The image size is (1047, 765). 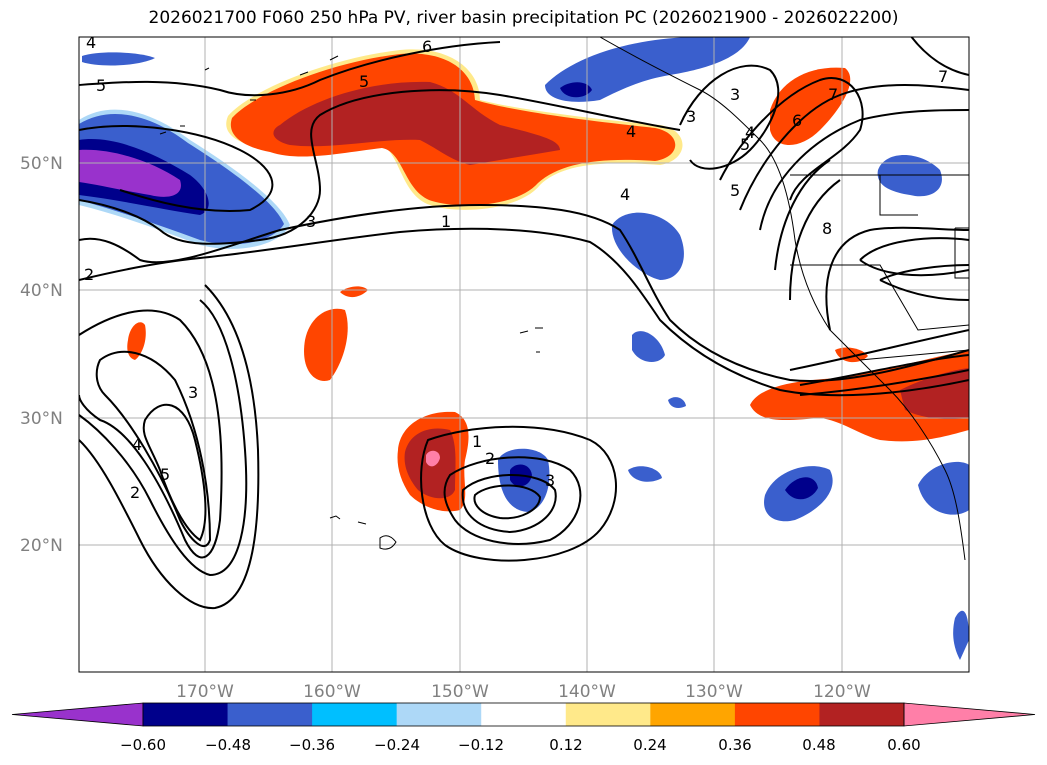 I want to click on latitude-labels: 50°N 40°N 30°N 20°N, so click(x=41, y=355).